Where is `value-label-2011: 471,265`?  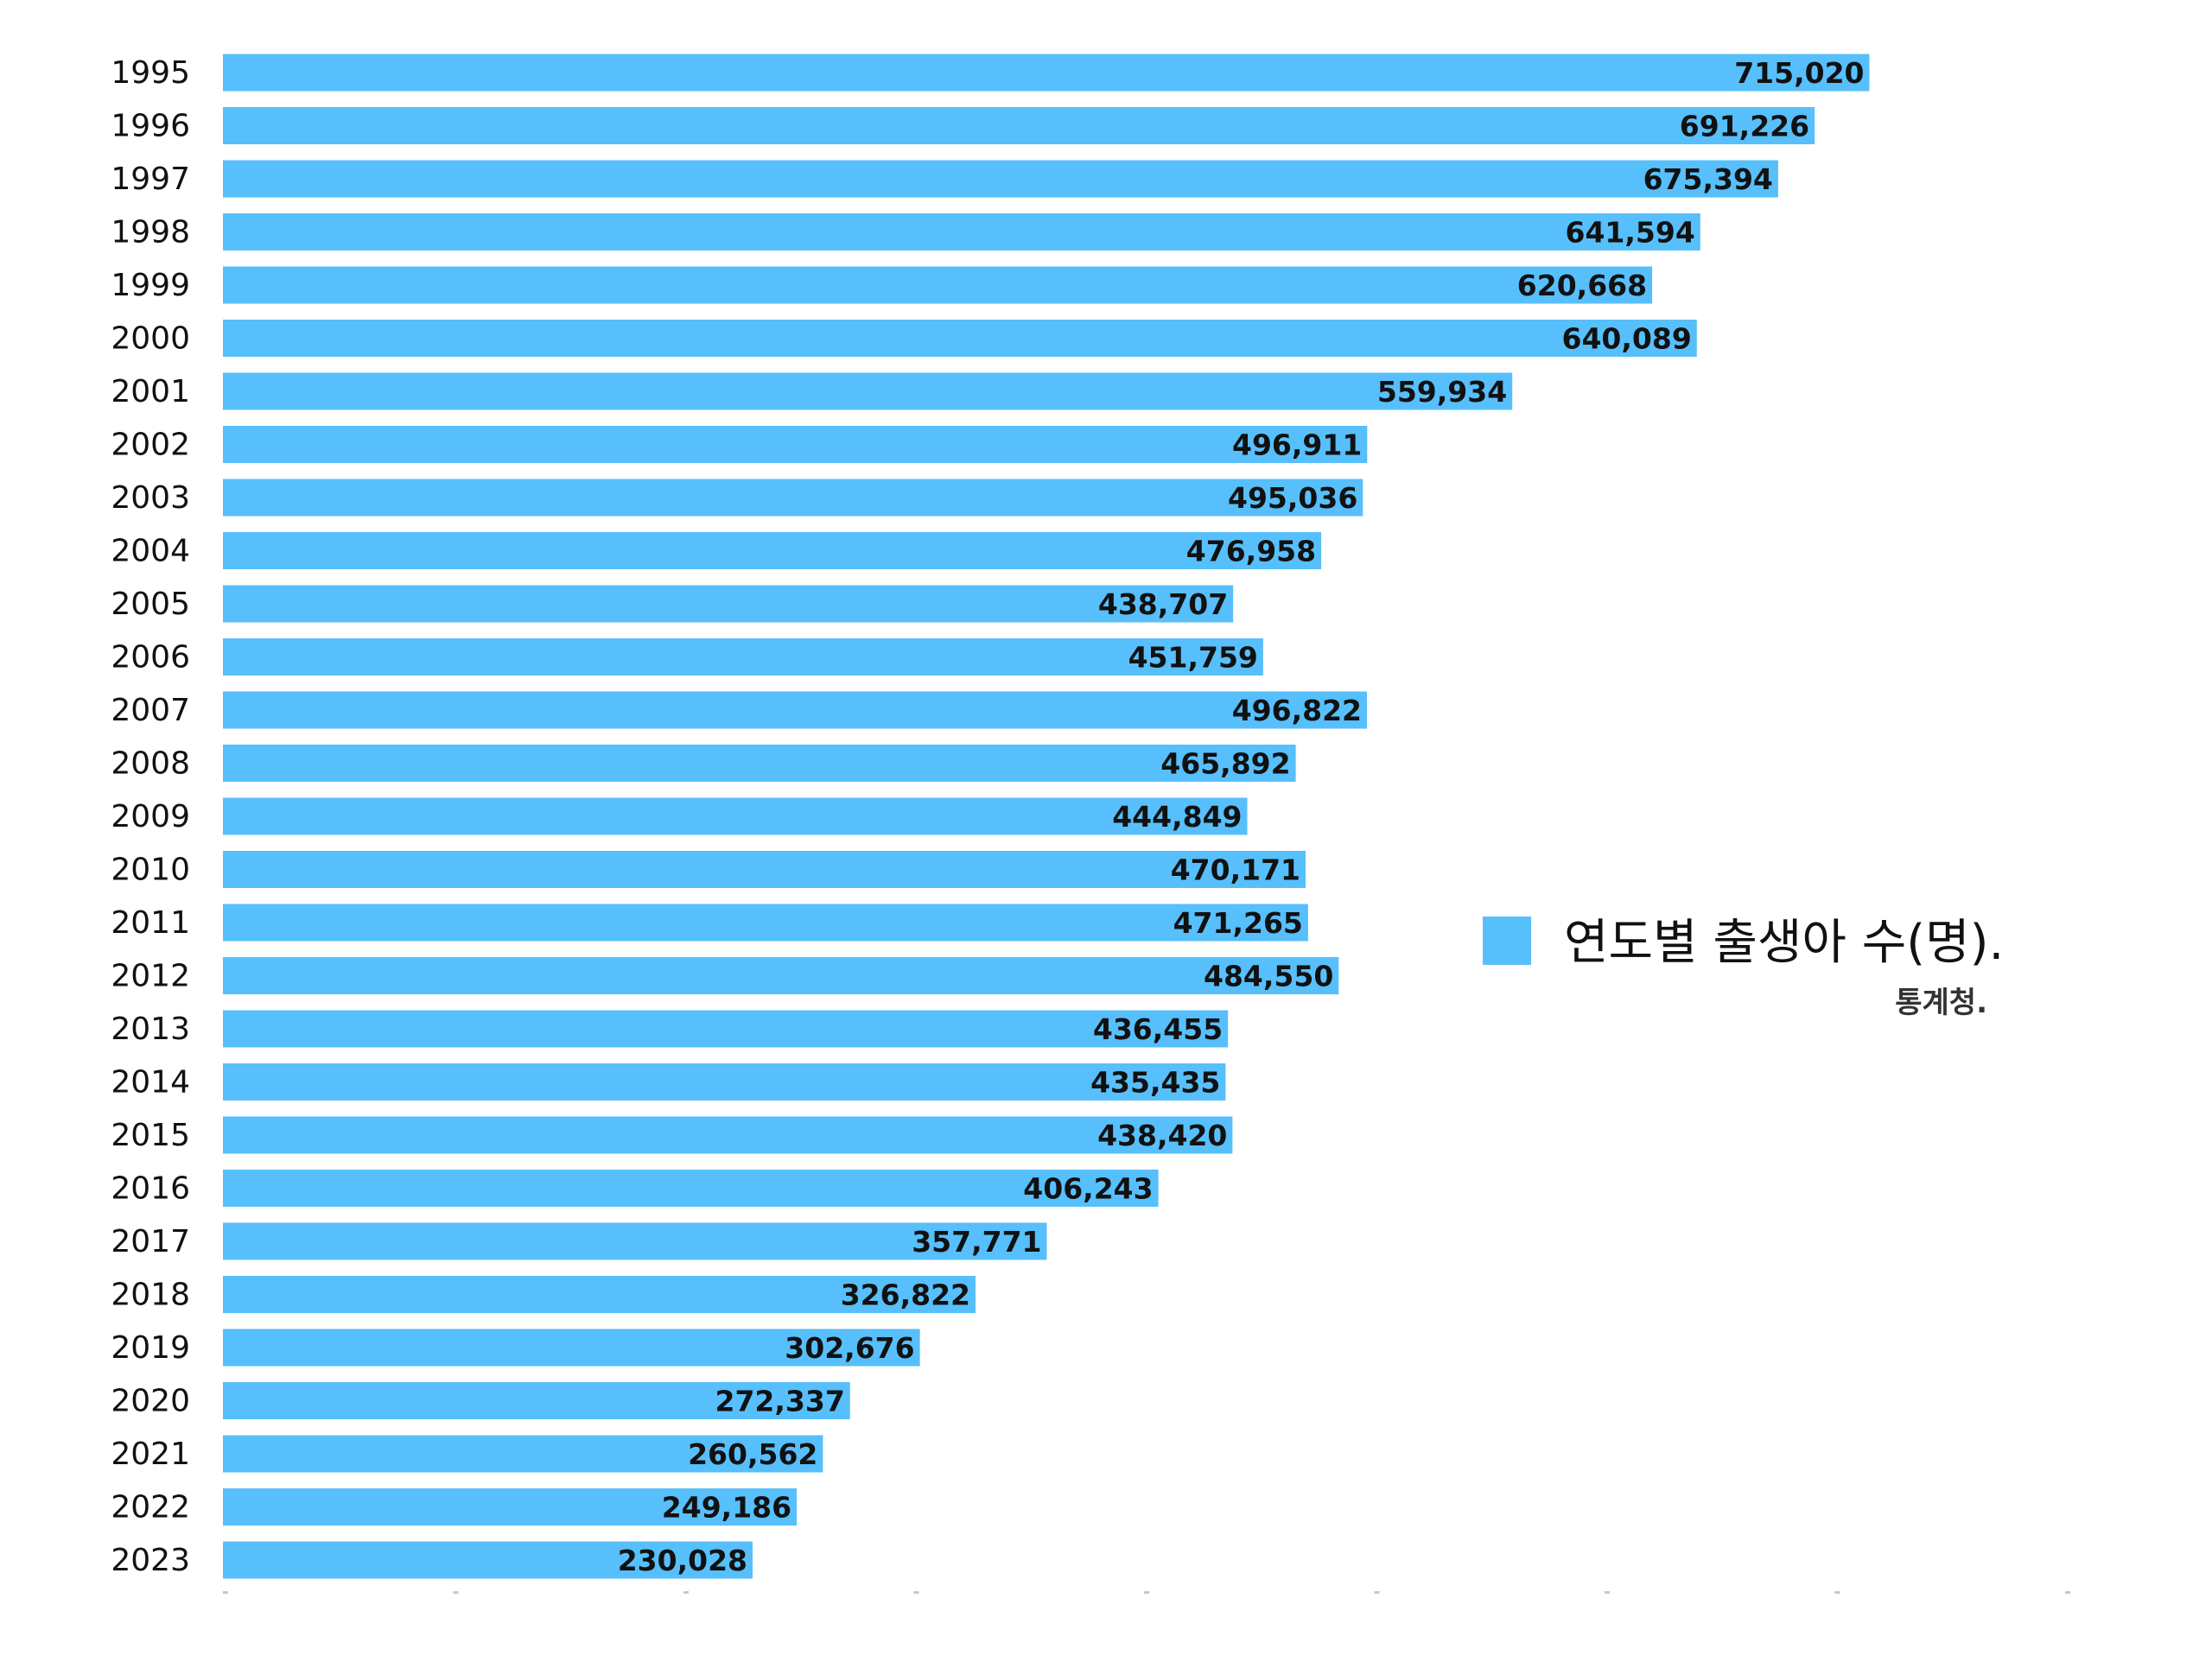
value-label-2011: 471,265 is located at coordinates (1238, 923).